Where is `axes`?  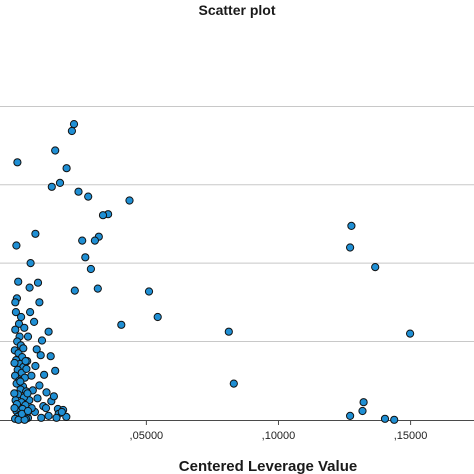
axes is located at coordinates (237, 422).